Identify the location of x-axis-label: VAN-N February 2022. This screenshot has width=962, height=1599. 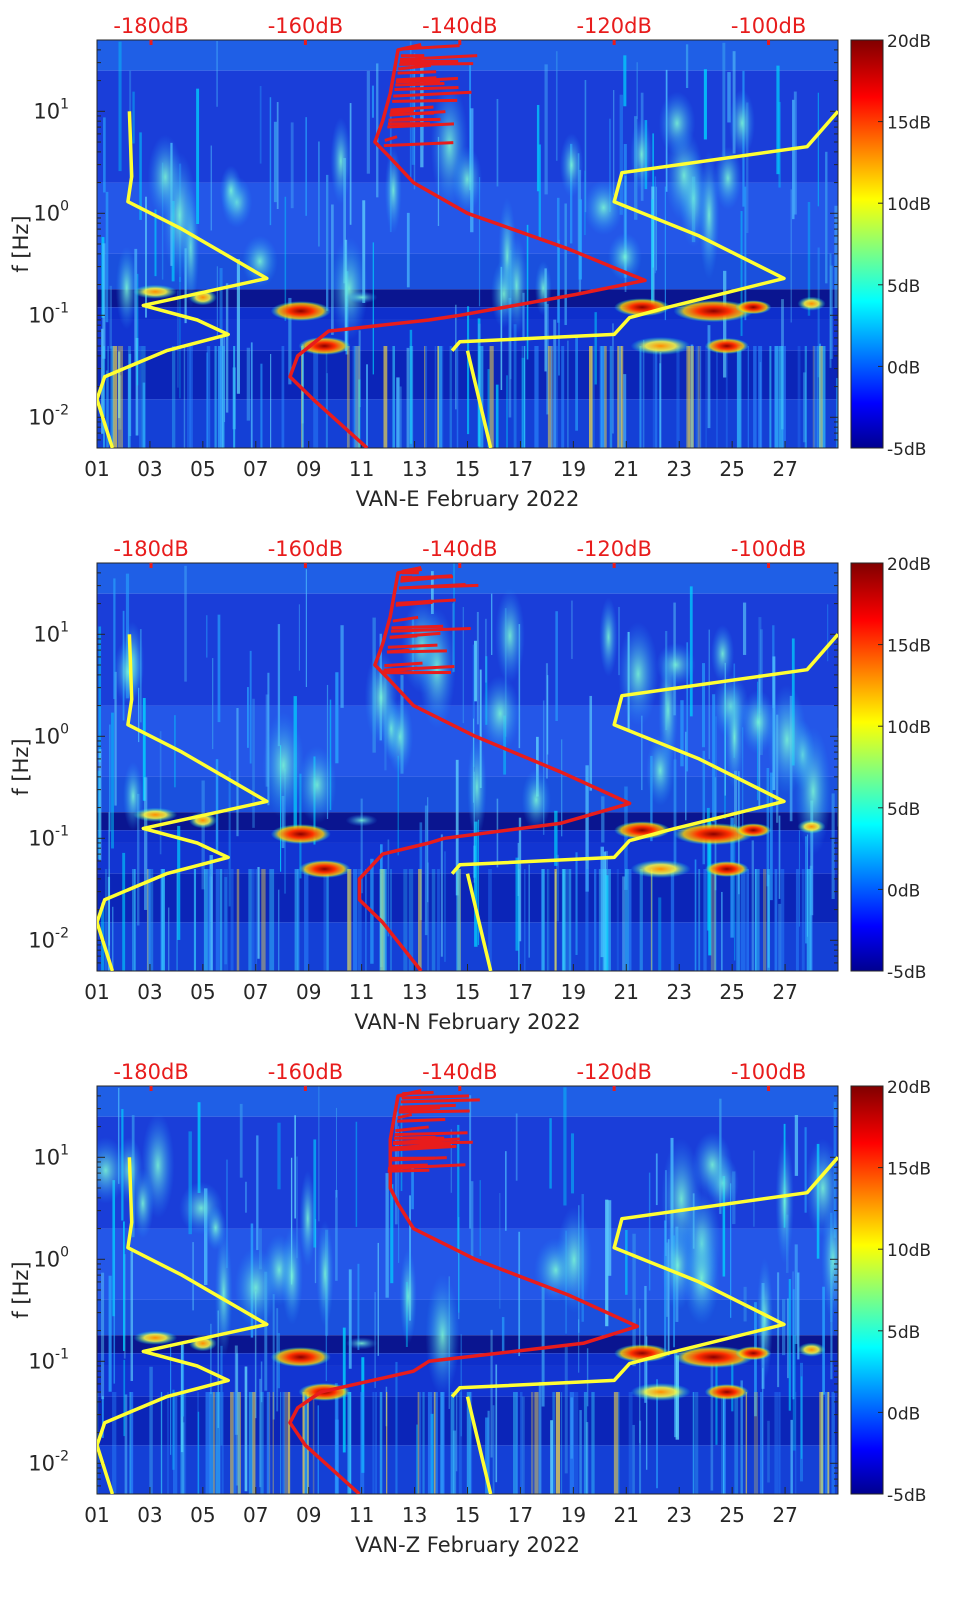
(467, 1022).